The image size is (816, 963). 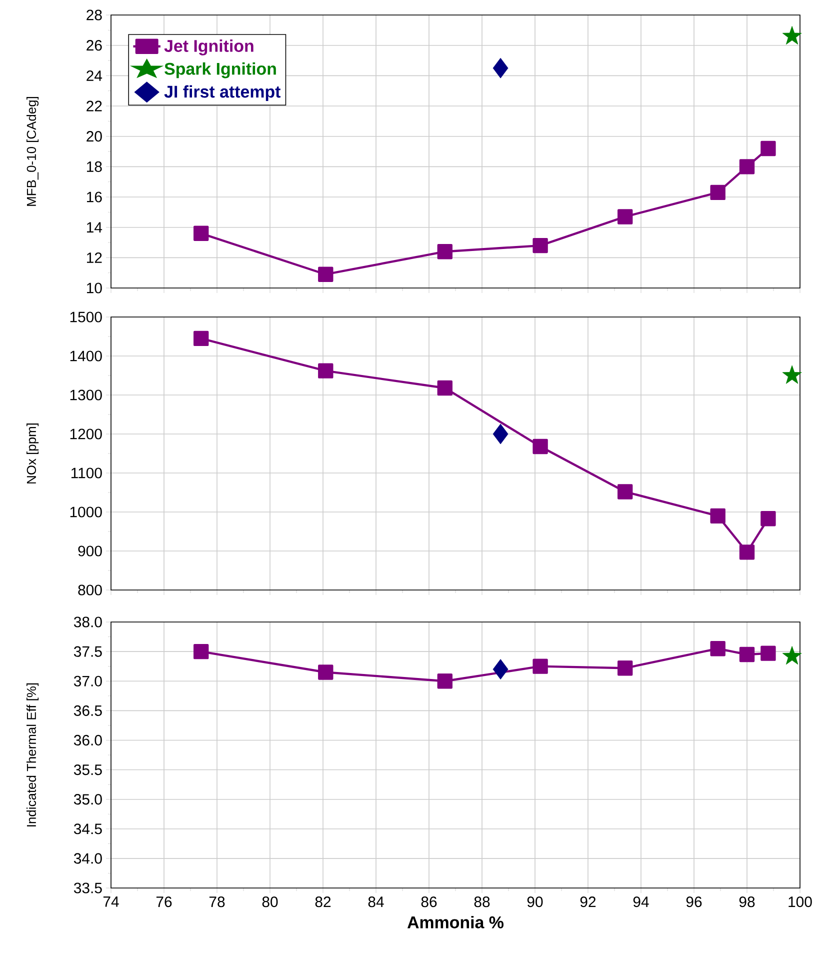 I want to click on x-tick-label: 80, so click(x=270, y=902).